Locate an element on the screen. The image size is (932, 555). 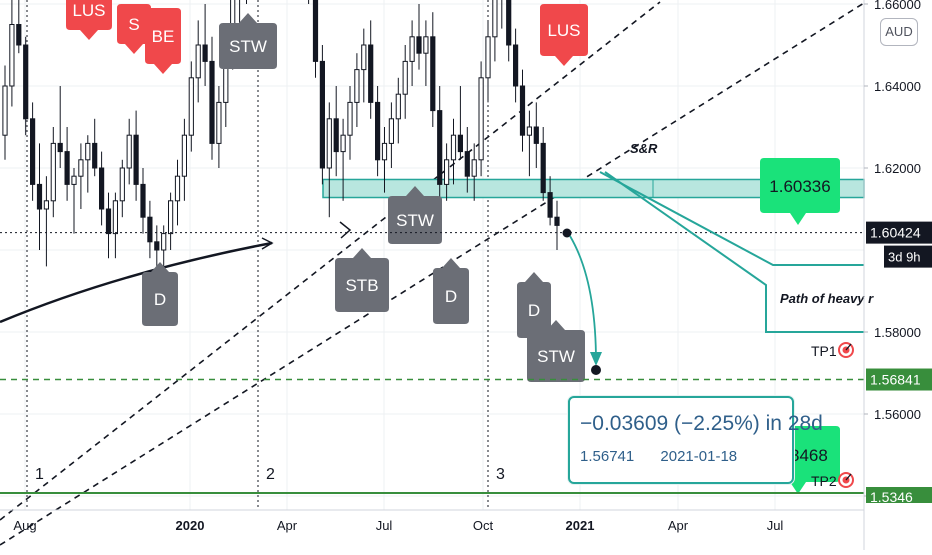
current-price-label: 1.60424 is located at coordinates (899, 232).